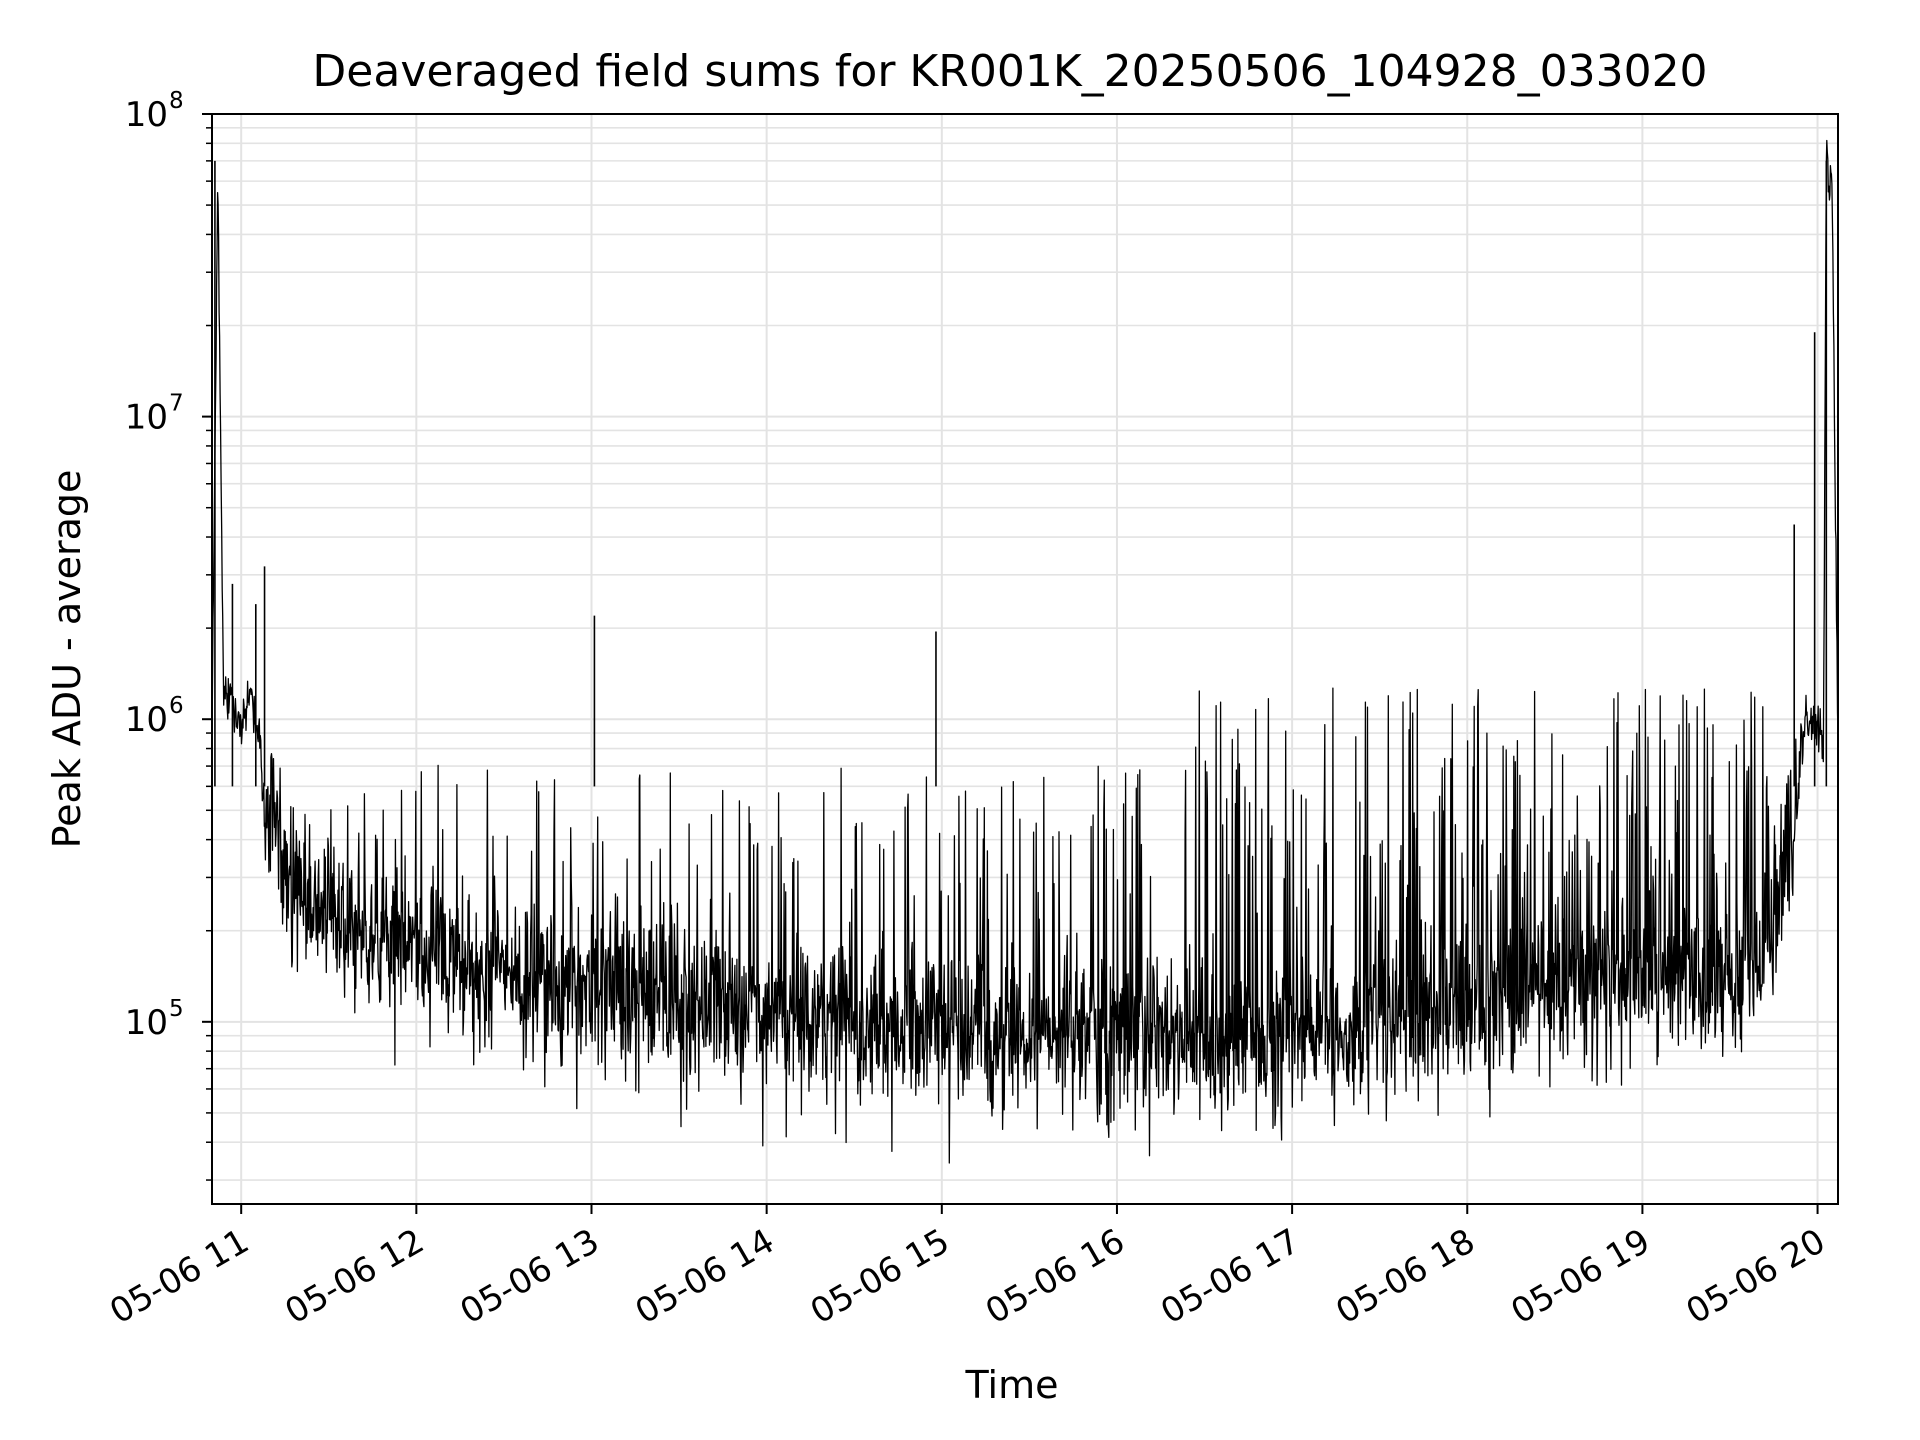 The width and height of the screenshot is (1920, 1440). I want to click on y-tick-label: 10 8, so click(154, 111).